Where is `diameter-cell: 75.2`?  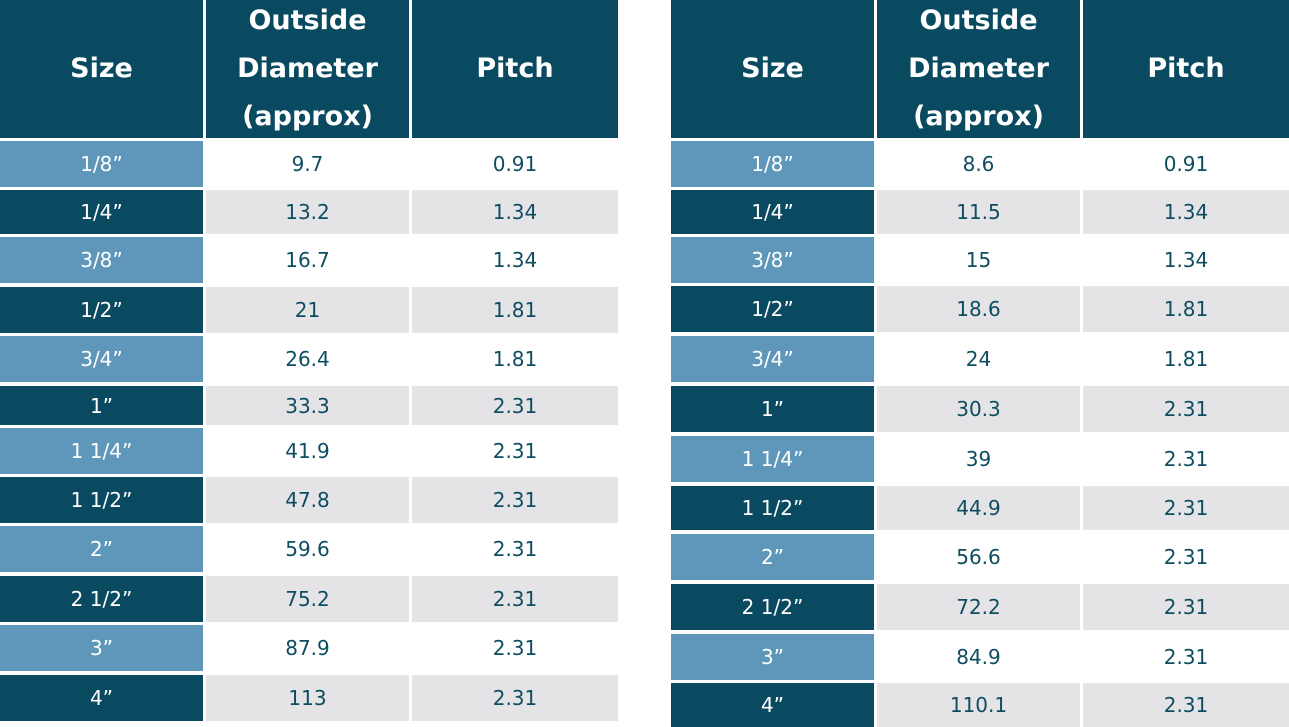 diameter-cell: 75.2 is located at coordinates (307, 599).